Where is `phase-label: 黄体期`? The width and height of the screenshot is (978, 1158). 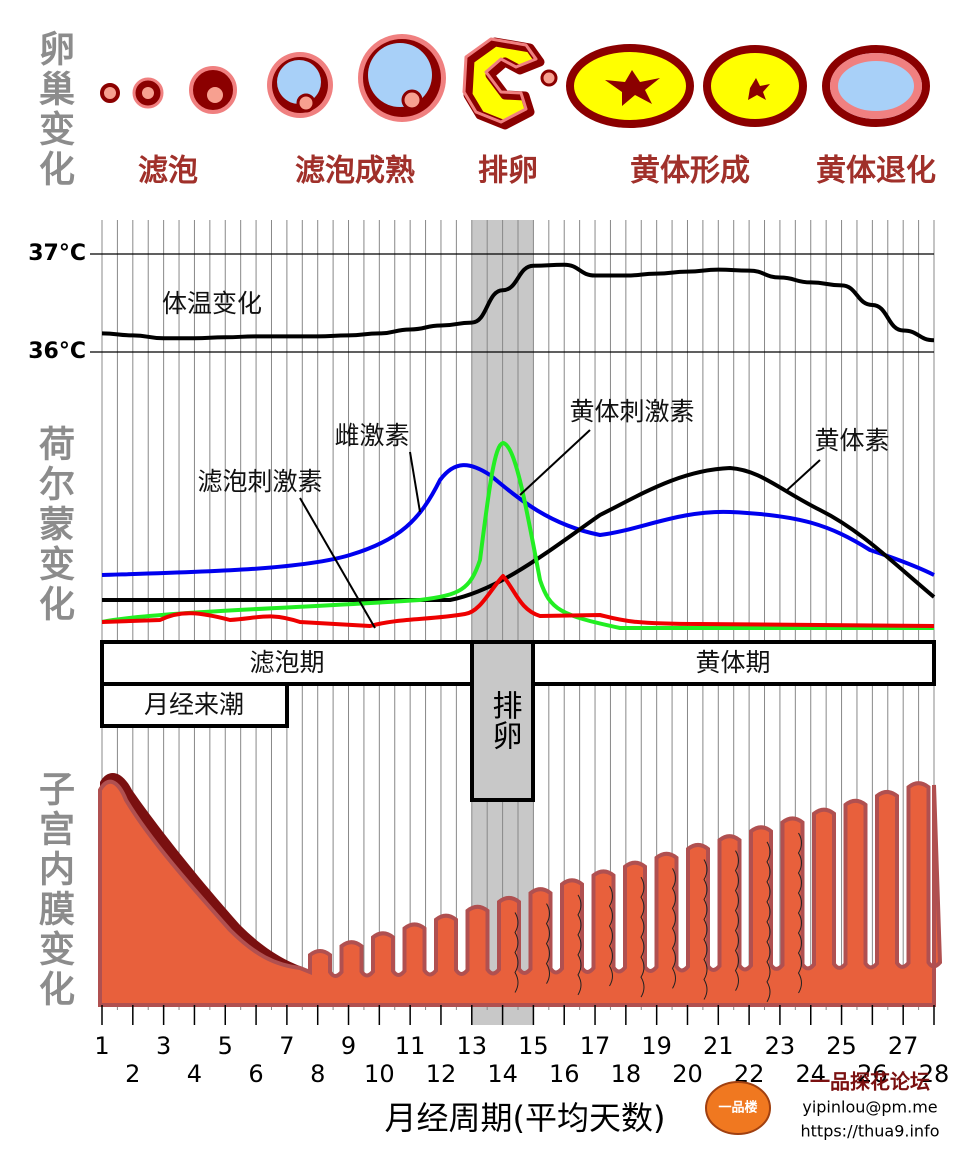 phase-label: 黄体期 is located at coordinates (732, 662).